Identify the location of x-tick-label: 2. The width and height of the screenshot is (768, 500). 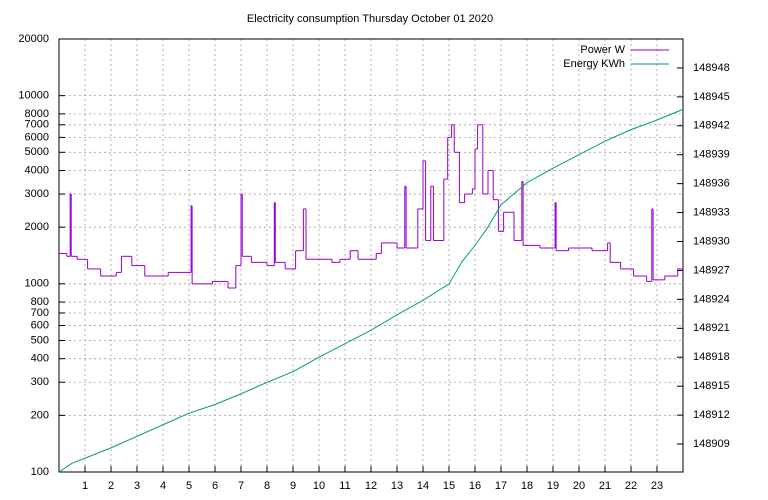
(111, 486).